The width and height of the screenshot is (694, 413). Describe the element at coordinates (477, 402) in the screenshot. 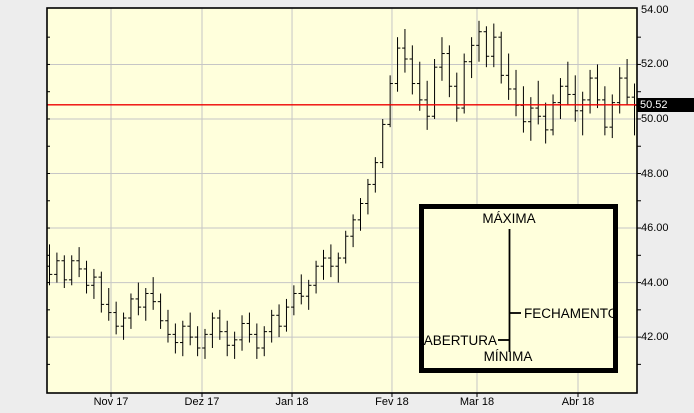

I see `x-axis-label: Mar 18` at that location.